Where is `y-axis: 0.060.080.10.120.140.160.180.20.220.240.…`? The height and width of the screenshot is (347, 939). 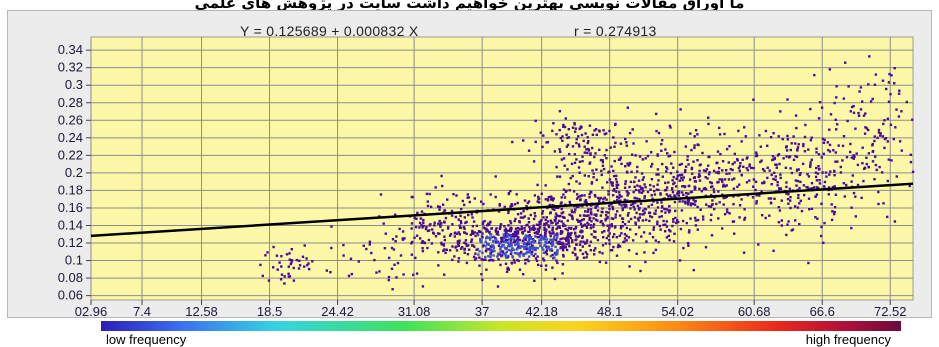
y-axis: 0.060.080.10.120.140.160.180.20.220.240.… is located at coordinates (74, 172).